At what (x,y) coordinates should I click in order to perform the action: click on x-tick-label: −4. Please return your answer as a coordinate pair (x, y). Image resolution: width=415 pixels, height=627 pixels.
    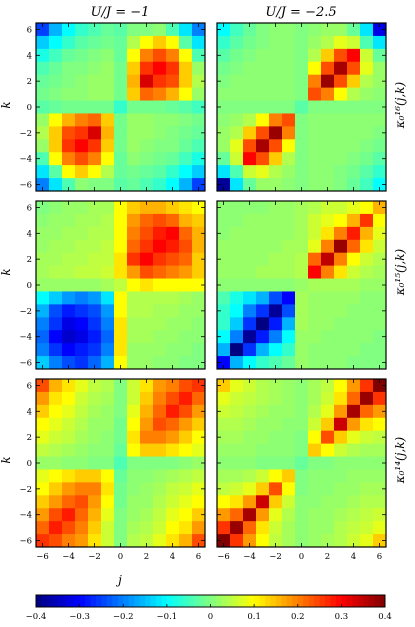
    Looking at the image, I should click on (249, 557).